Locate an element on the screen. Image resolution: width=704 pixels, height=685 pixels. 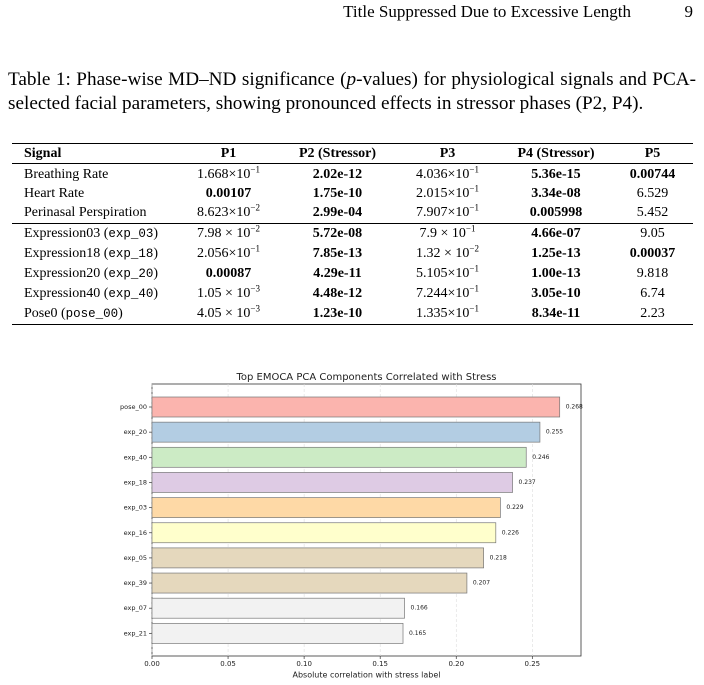
value-cell: 6.529 is located at coordinates (652, 193).